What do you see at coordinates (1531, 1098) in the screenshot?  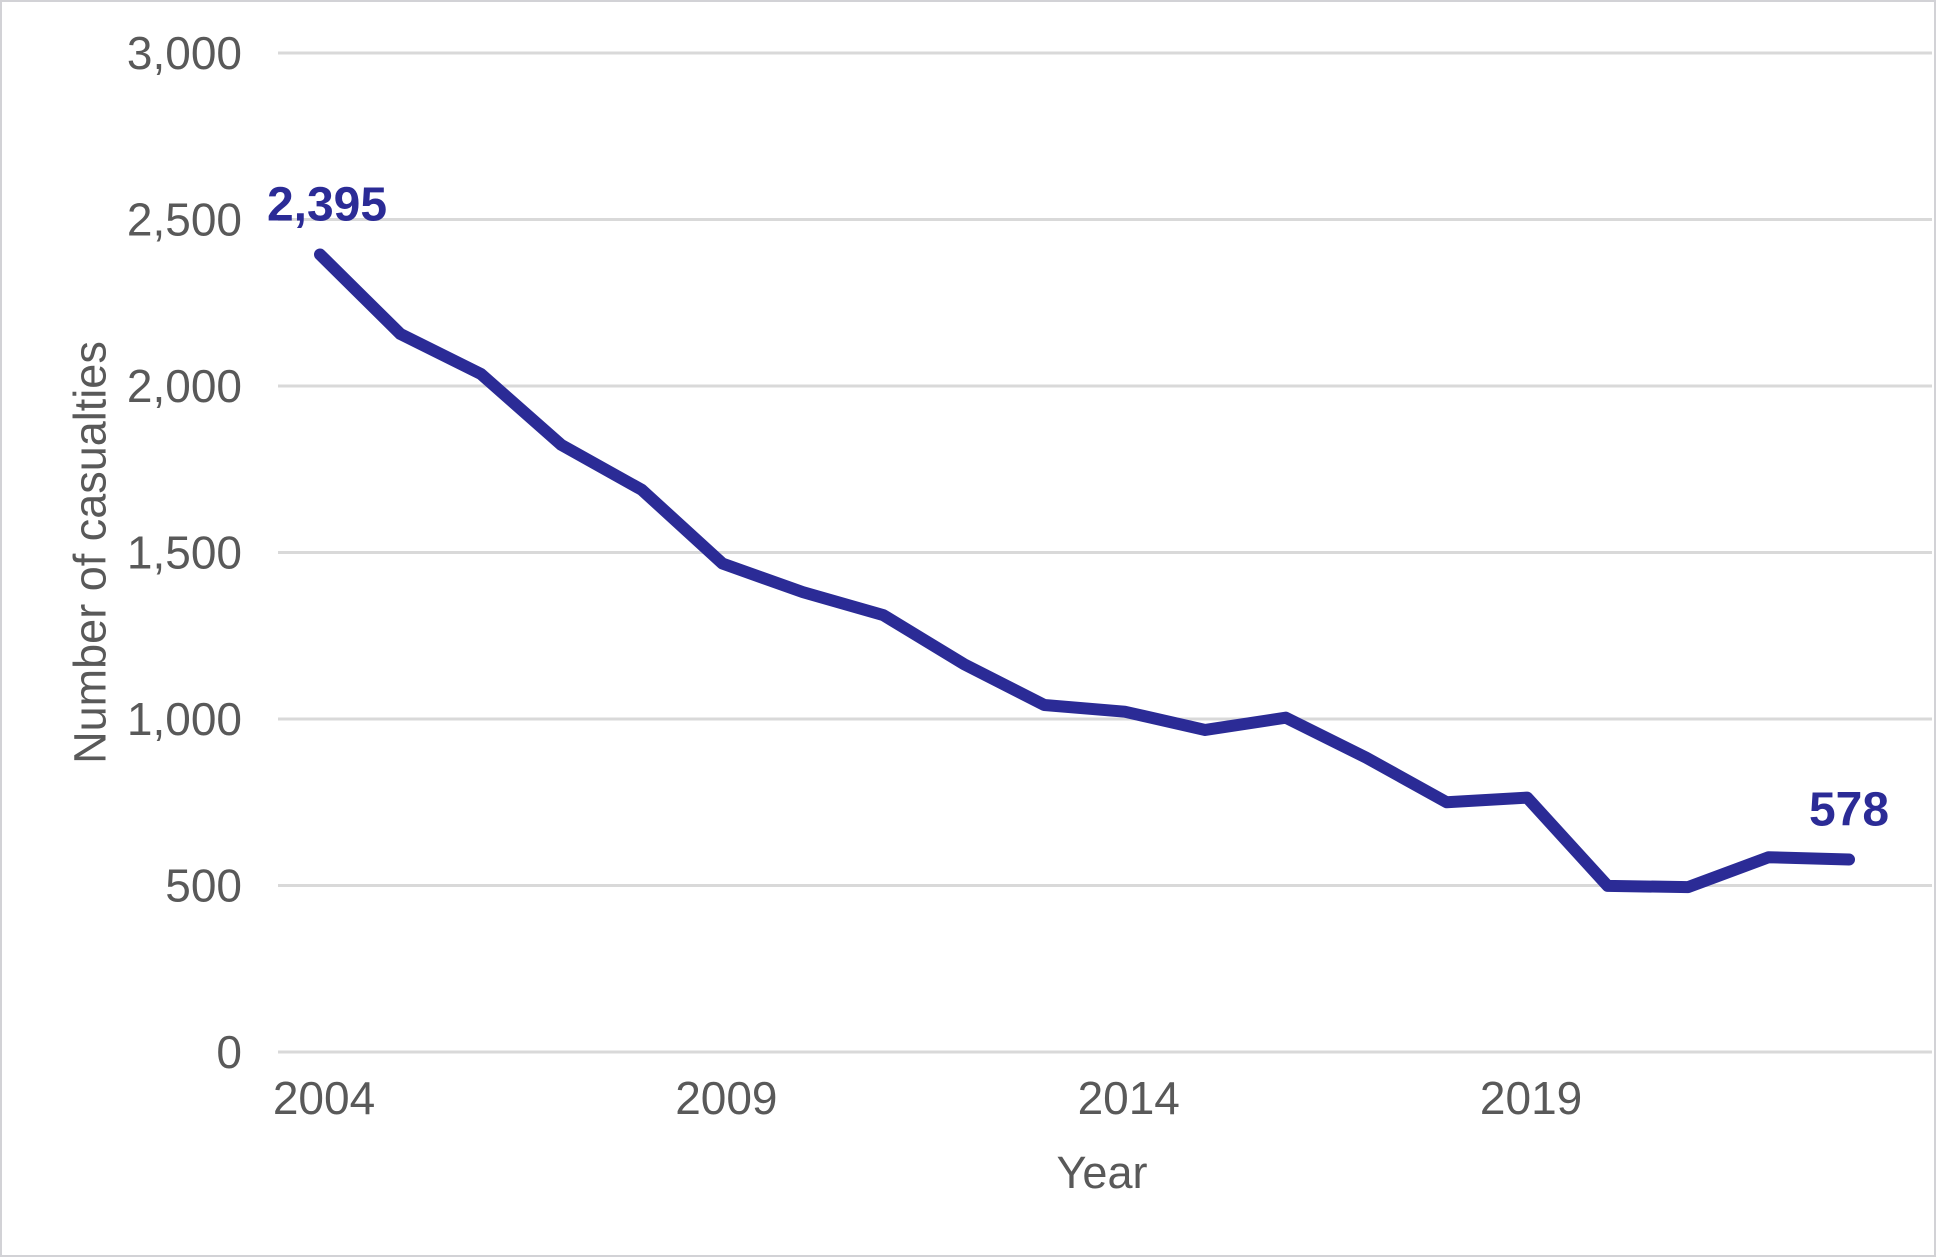 I see `x-tick-label: 2019` at bounding box center [1531, 1098].